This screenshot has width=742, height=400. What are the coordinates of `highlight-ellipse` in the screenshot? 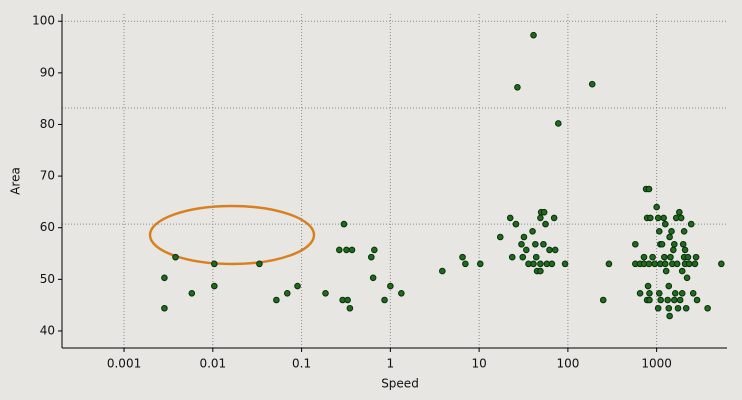 It's located at (232, 235).